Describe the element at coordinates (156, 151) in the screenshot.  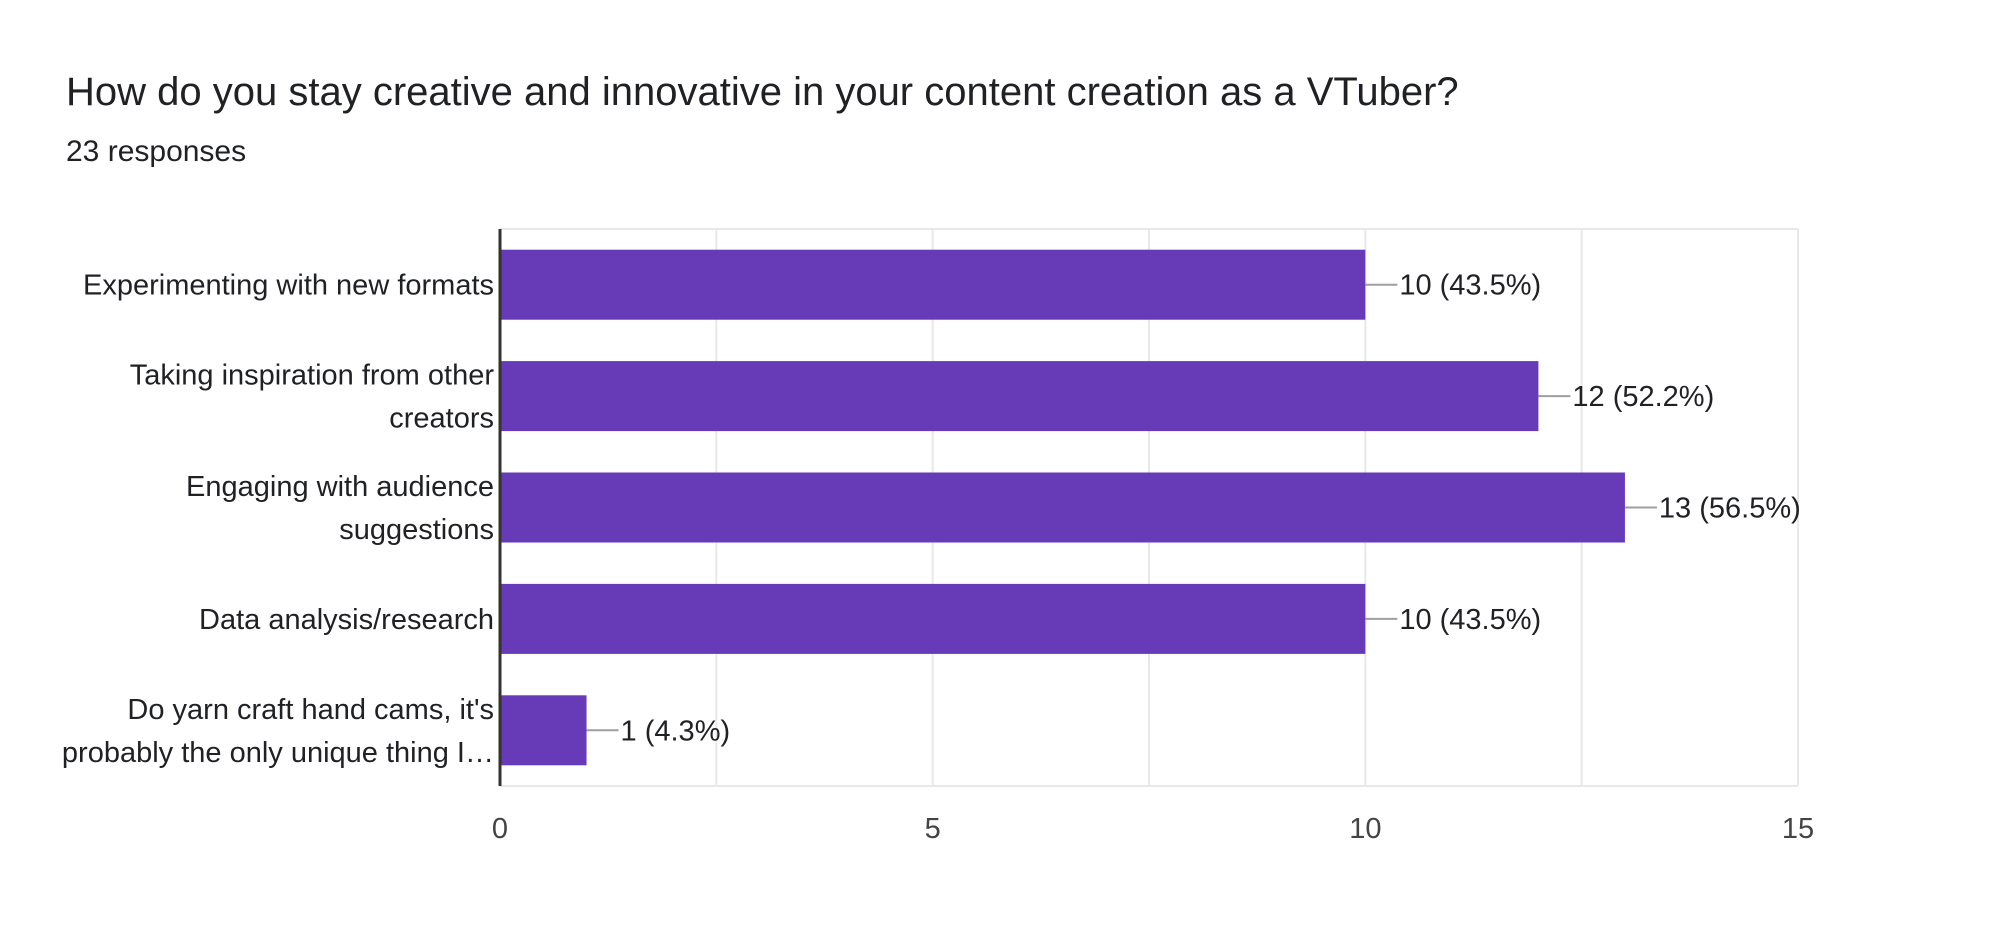
I see `response-count: 23 responses` at that location.